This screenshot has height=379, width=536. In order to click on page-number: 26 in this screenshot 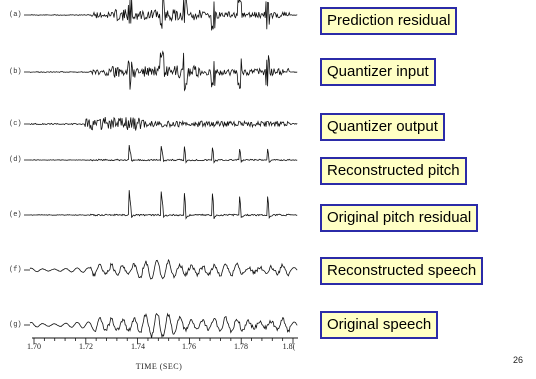, I will do `click(518, 360)`.